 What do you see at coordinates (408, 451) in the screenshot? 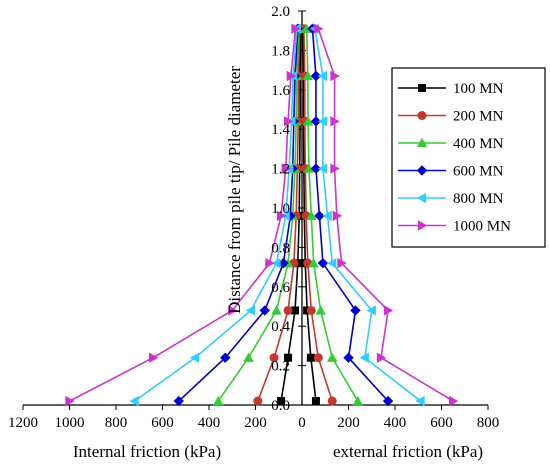
I see `x-axis-title-external: external friction (kPa)` at bounding box center [408, 451].